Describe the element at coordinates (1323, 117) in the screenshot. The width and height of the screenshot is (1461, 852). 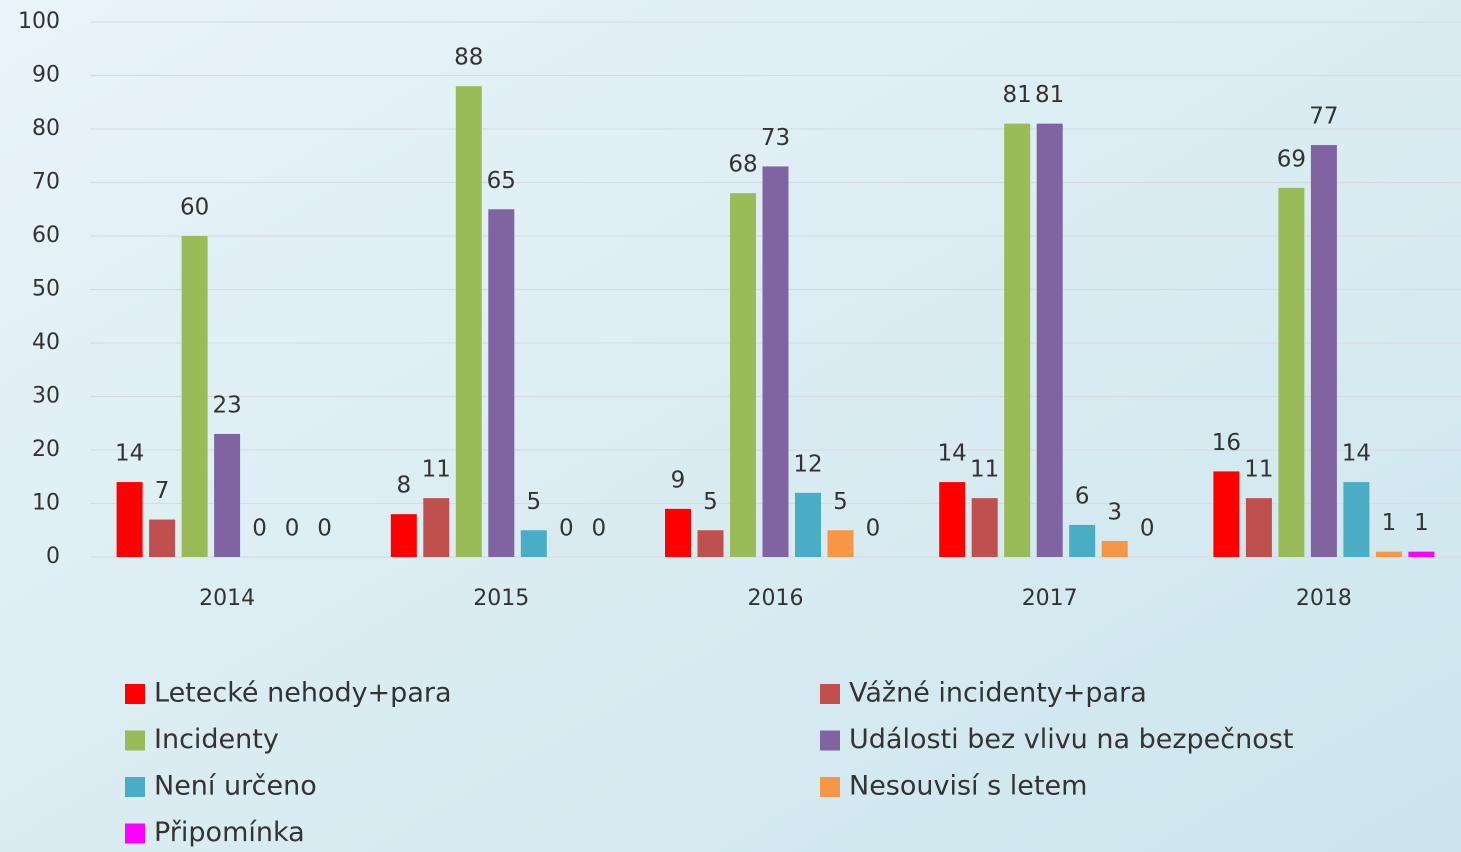
I see `data-label: 77` at that location.